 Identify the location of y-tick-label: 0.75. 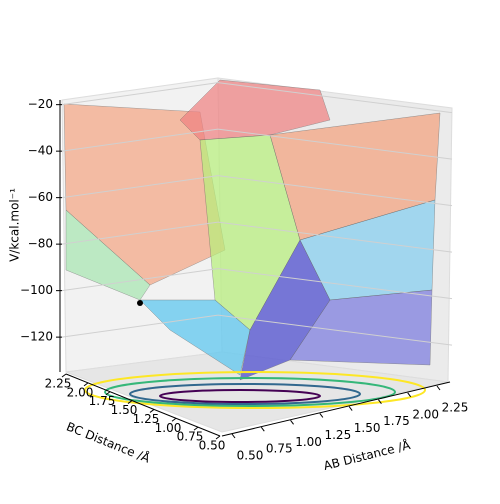
(190, 437).